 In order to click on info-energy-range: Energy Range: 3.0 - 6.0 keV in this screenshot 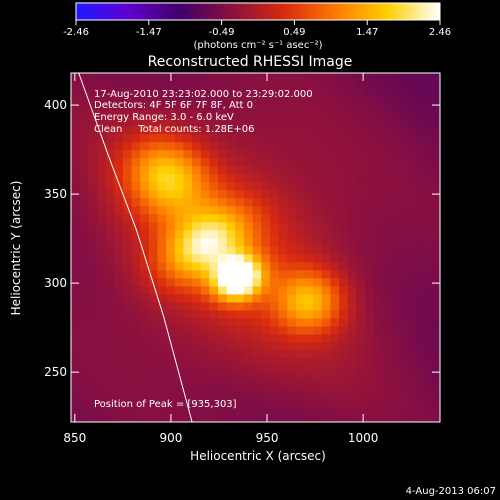, I will do `click(164, 117)`.